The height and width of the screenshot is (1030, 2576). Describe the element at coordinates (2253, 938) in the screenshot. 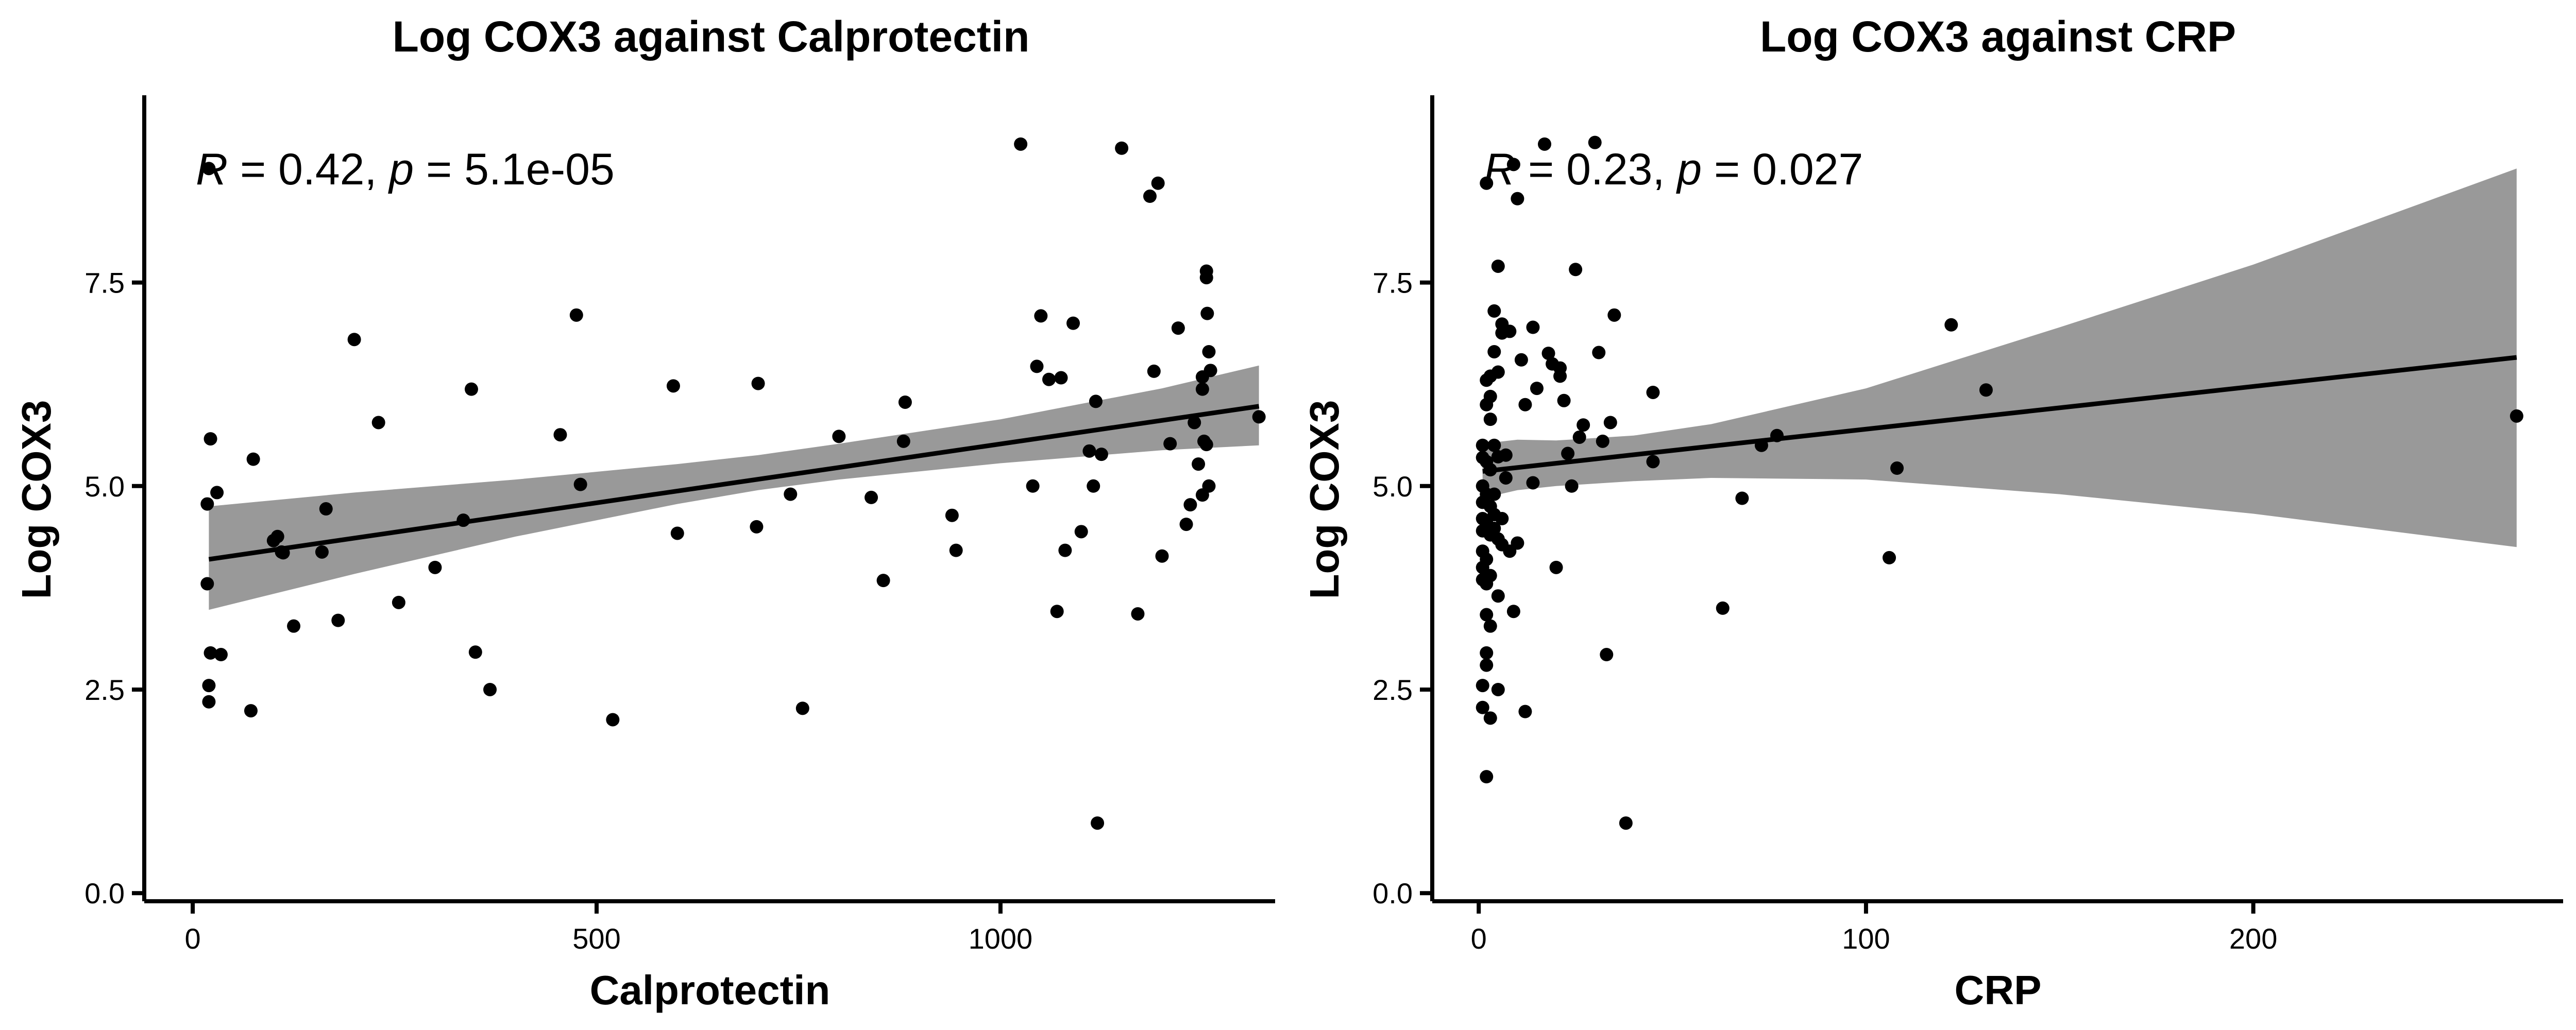

I see `x-tick-label: 200` at that location.